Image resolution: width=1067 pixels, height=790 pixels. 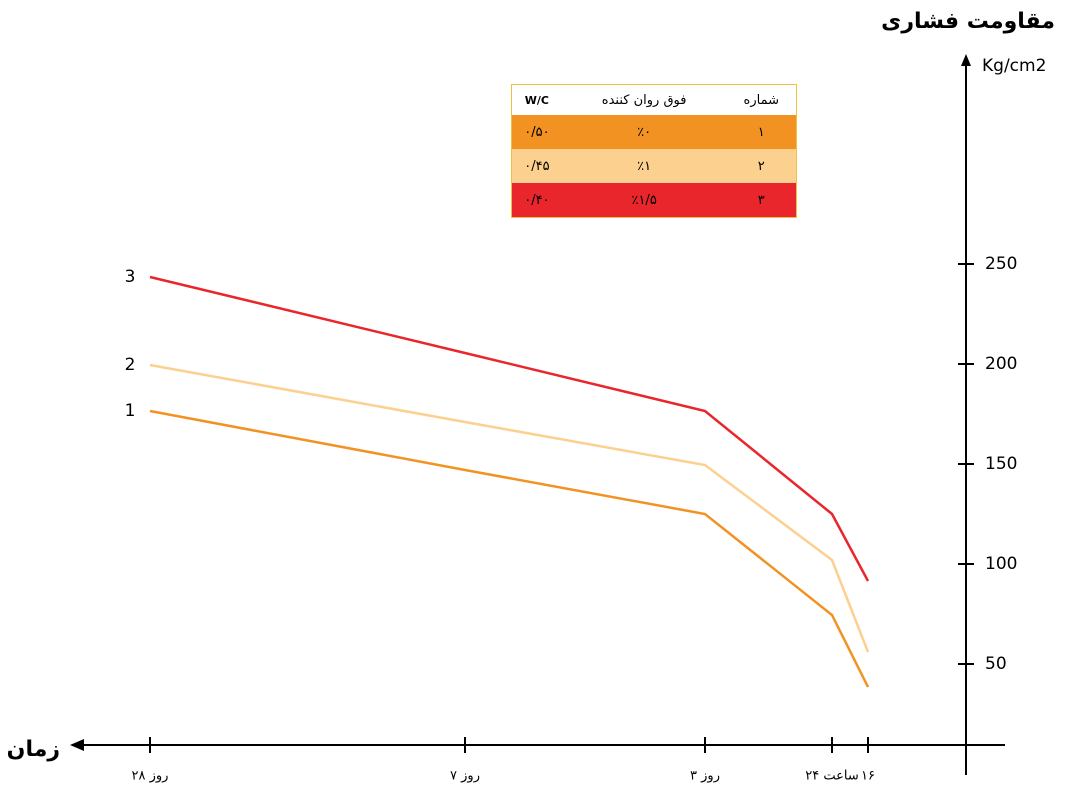 What do you see at coordinates (644, 132) in the screenshot?
I see `table-cell: ٪۰` at bounding box center [644, 132].